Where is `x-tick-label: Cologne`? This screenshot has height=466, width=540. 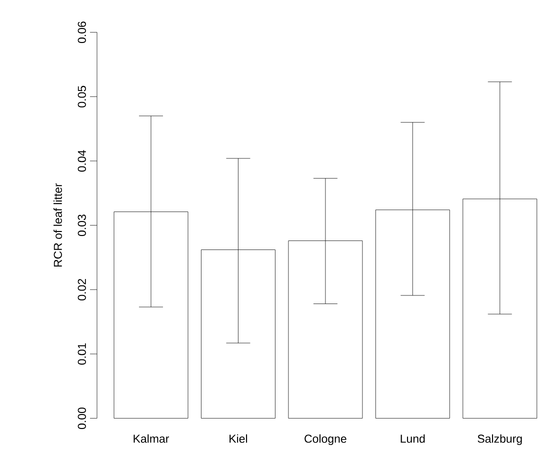 x-tick-label: Cologne is located at coordinates (325, 440).